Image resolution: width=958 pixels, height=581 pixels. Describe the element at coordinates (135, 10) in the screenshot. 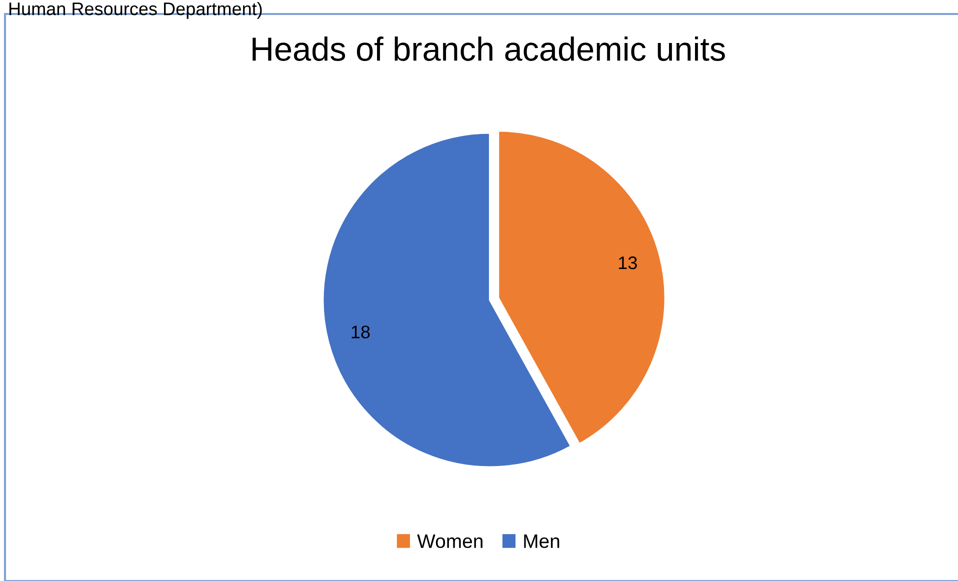

I see `text: Human Resources Department)` at that location.